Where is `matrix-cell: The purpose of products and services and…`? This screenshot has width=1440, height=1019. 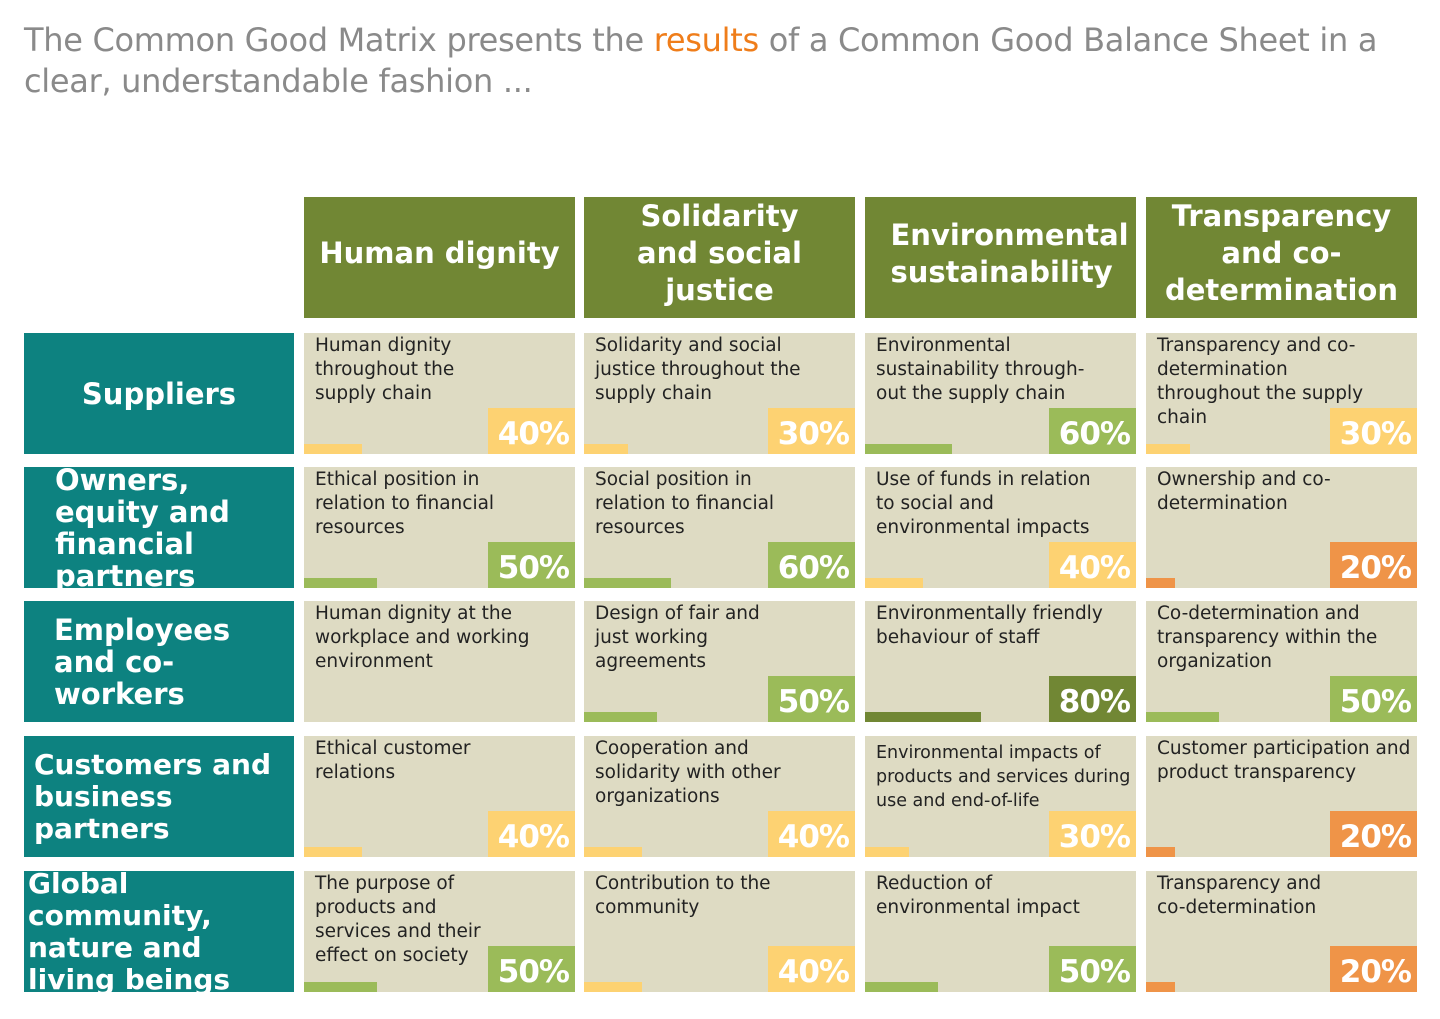
matrix-cell: The purpose of products and services and… is located at coordinates (439, 931).